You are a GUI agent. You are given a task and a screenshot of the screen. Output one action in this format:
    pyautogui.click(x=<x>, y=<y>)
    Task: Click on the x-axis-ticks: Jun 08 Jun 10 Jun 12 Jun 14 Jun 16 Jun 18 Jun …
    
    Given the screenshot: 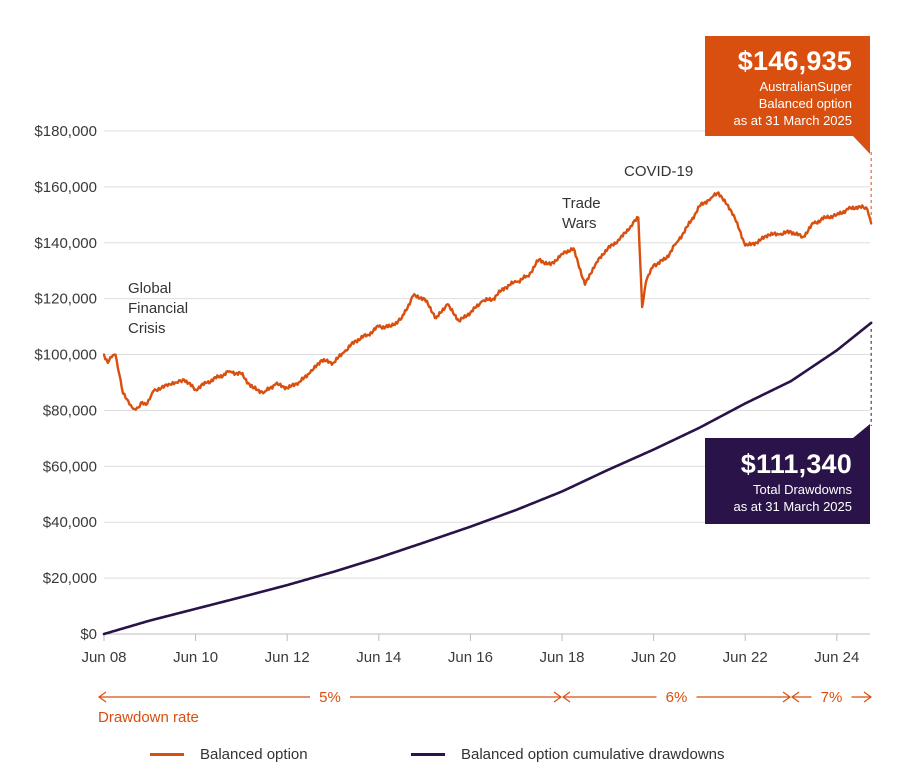 What is the action you would take?
    pyautogui.click(x=470, y=650)
    